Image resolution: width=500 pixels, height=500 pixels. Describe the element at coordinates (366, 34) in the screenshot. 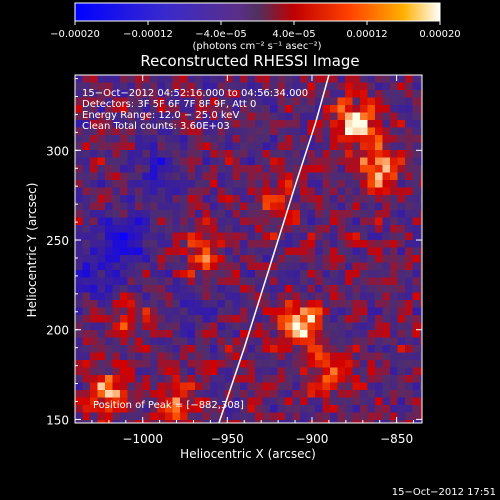

I see `colorbar-tick-label: 0.00012` at that location.